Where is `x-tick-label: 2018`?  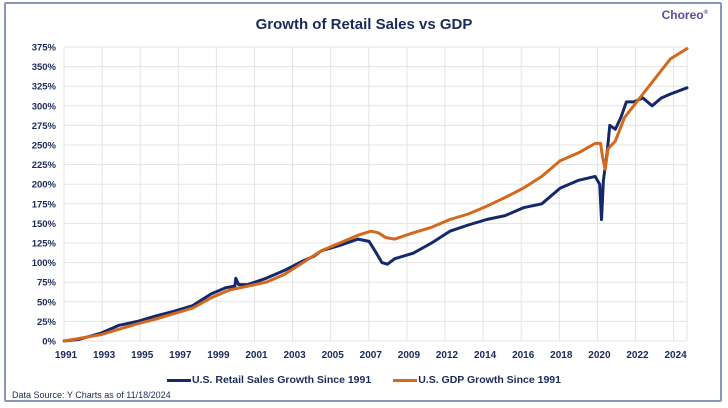 x-tick-label: 2018 is located at coordinates (561, 355).